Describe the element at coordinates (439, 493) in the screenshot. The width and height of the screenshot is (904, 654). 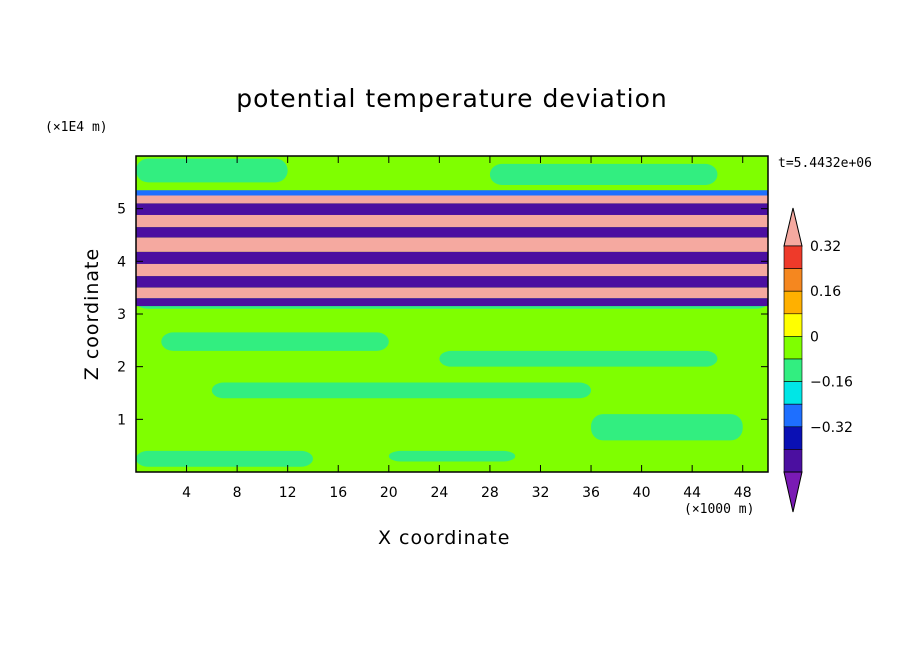
I see `x-tick-label: 24` at that location.